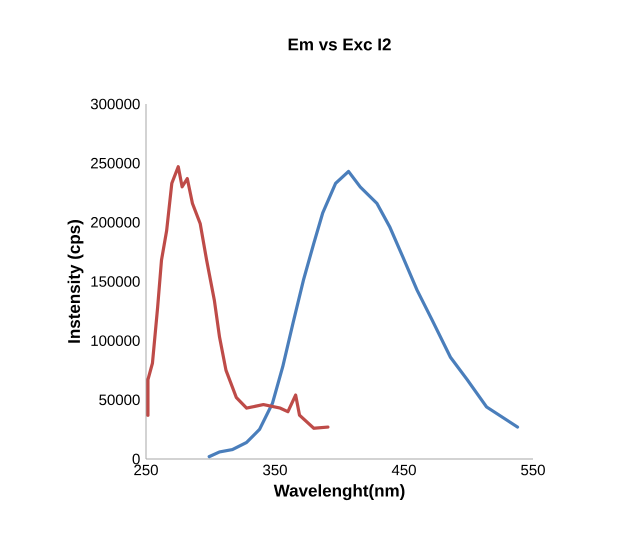 The width and height of the screenshot is (629, 552). Describe the element at coordinates (275, 470) in the screenshot. I see `x-tick-label: 350` at that location.